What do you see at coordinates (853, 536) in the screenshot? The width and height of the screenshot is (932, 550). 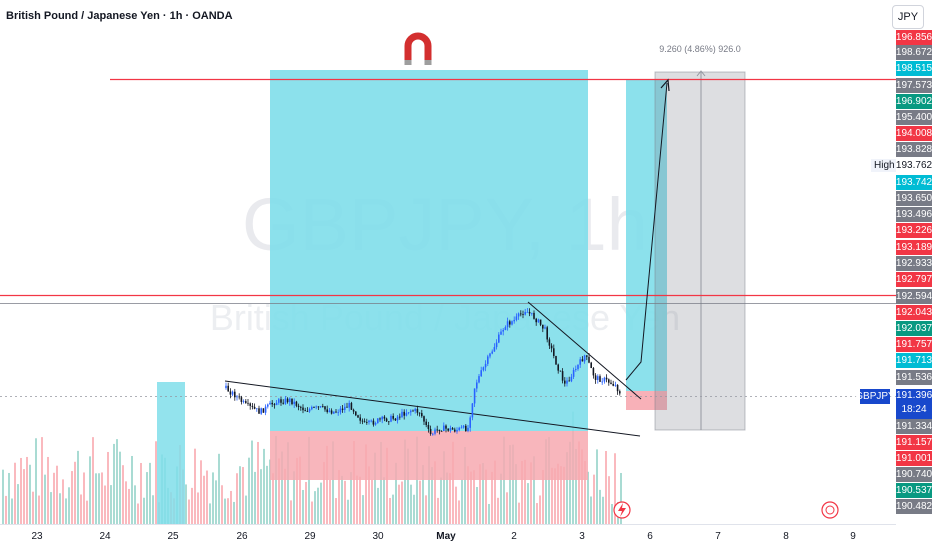 I see `time-label: 9` at bounding box center [853, 536].